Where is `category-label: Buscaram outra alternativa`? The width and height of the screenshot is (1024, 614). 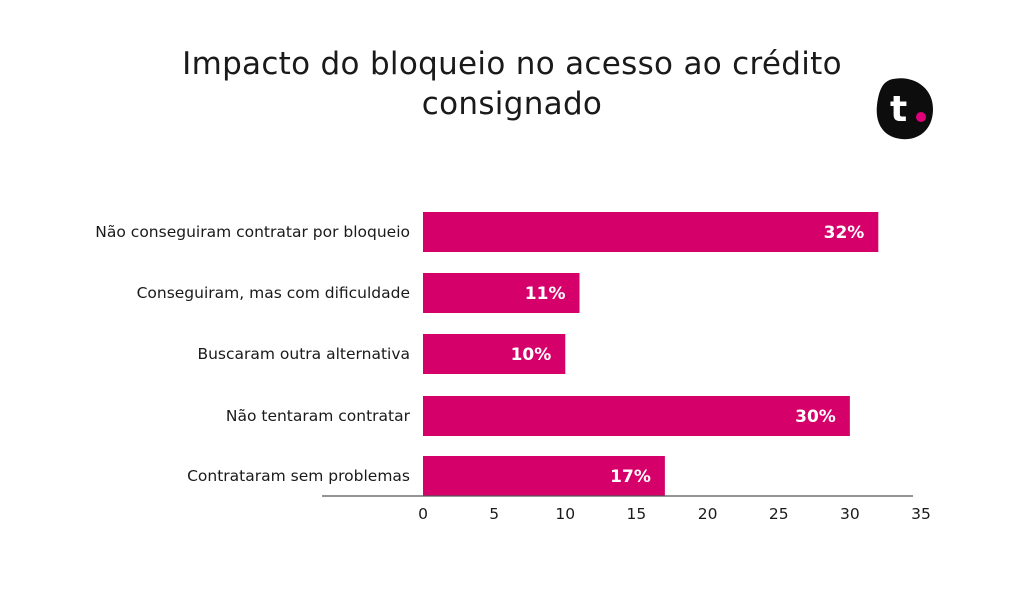
category-label: Buscaram outra alternativa is located at coordinates (303, 354).